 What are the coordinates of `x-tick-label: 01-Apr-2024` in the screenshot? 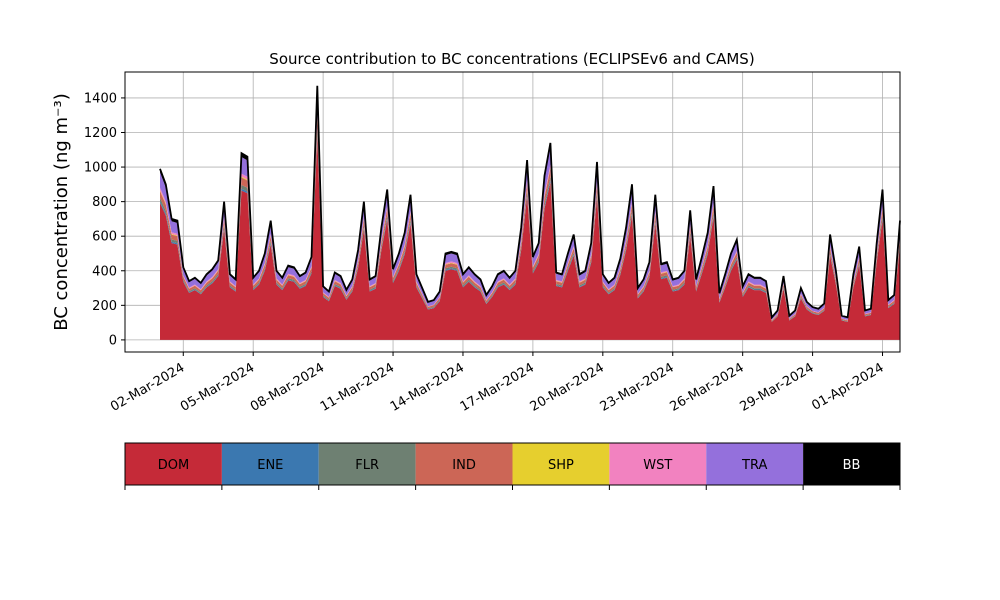 It's located at (847, 386).